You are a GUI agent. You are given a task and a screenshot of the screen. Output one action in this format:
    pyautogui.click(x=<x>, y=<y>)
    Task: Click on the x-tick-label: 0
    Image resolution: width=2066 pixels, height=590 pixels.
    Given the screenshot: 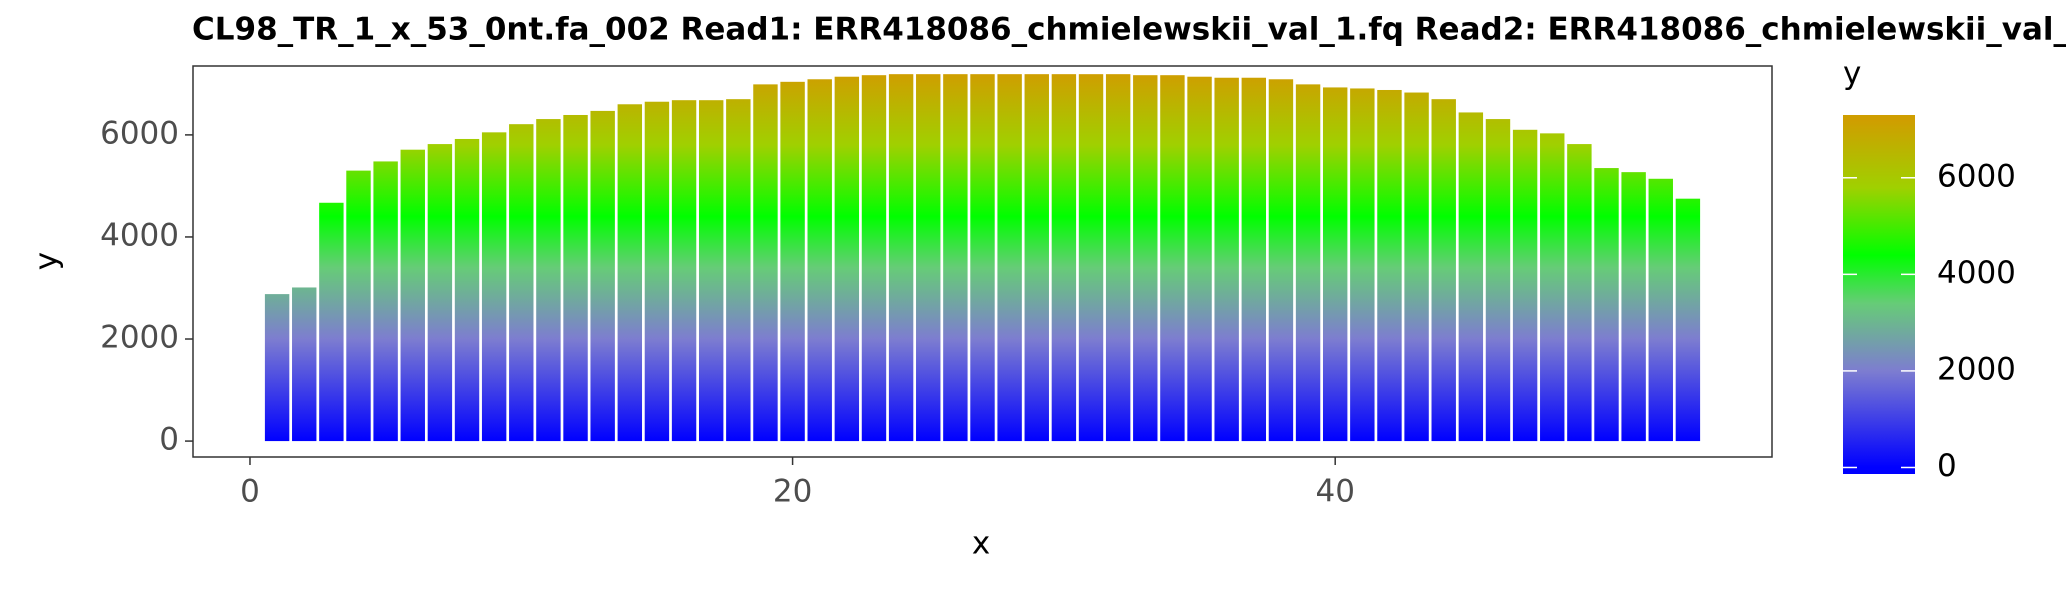 What is the action you would take?
    pyautogui.click(x=250, y=492)
    